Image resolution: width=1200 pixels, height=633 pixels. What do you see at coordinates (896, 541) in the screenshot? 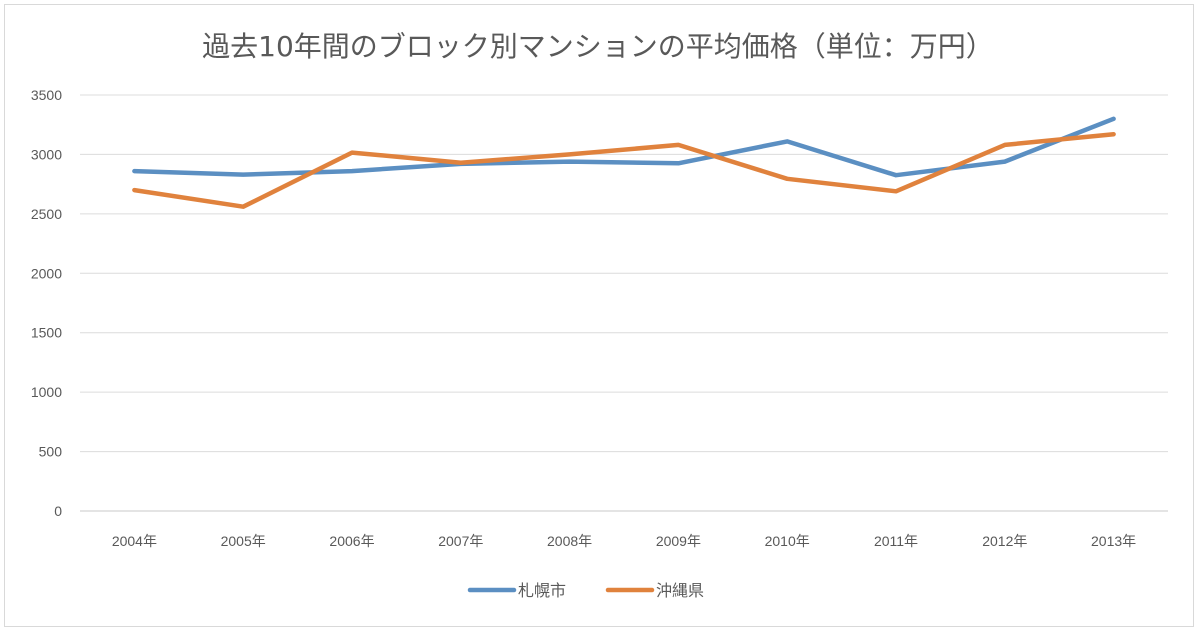
I see `x-tick-label: 2011年` at bounding box center [896, 541].